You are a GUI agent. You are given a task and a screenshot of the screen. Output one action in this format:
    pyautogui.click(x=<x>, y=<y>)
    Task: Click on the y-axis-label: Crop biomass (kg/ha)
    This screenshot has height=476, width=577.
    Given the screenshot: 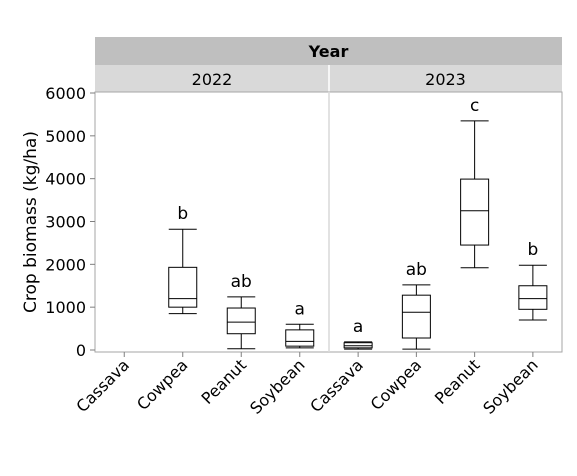 What is the action you would take?
    pyautogui.click(x=31, y=222)
    